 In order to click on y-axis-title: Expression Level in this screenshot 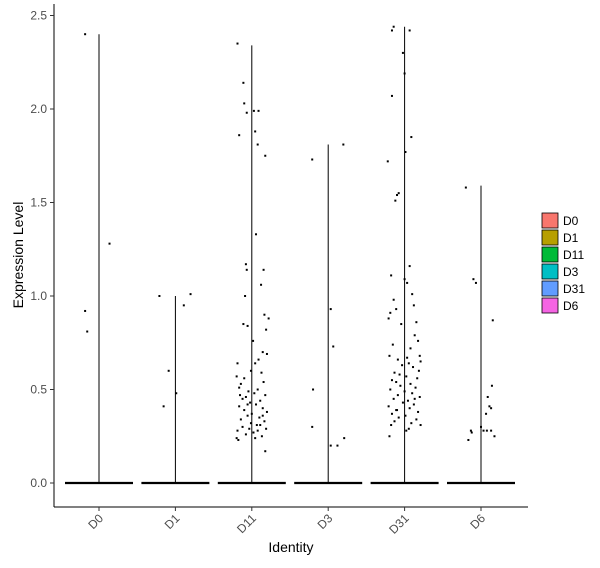, I will do `click(18, 255)`.